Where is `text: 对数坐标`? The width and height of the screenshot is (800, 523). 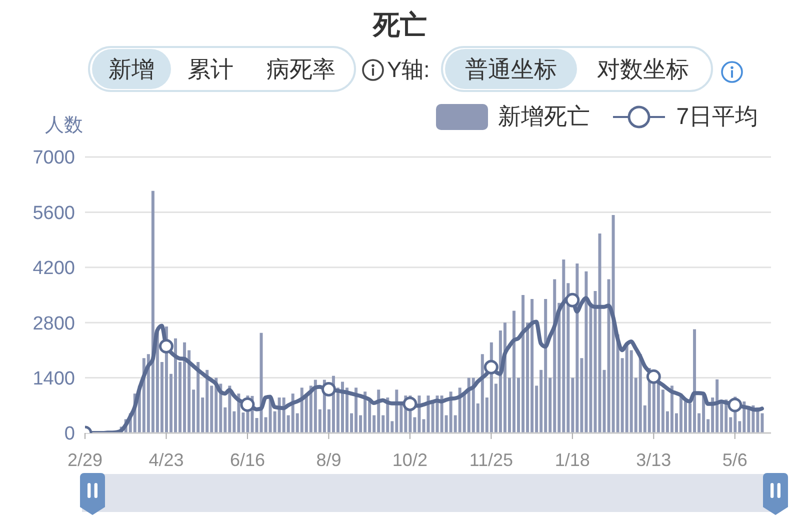 text: 对数坐标 is located at coordinates (643, 69).